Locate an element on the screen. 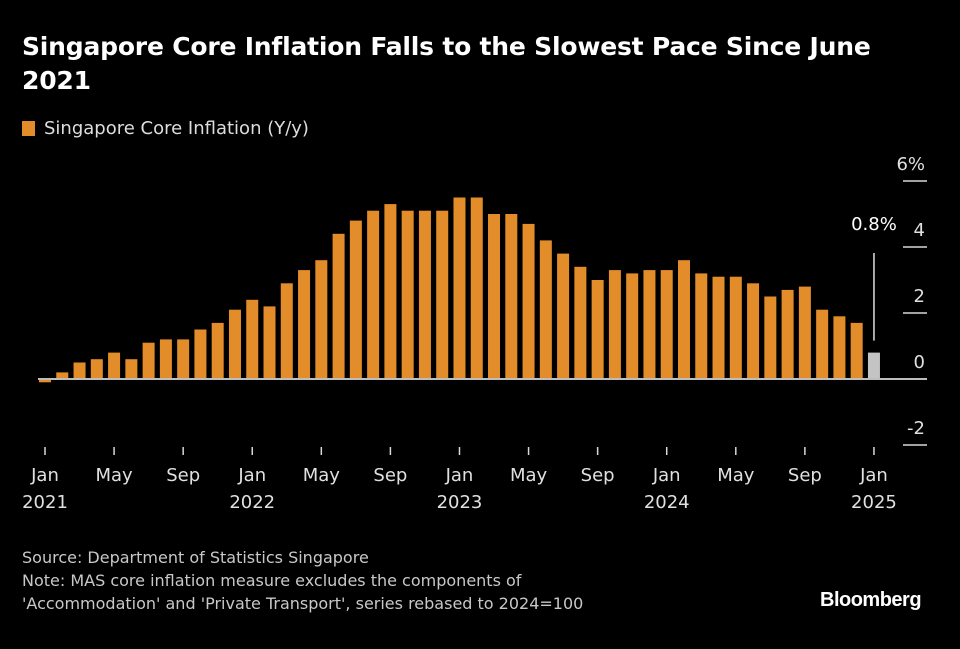 This screenshot has height=649, width=960. y-tick-label: 0 is located at coordinates (919, 362).